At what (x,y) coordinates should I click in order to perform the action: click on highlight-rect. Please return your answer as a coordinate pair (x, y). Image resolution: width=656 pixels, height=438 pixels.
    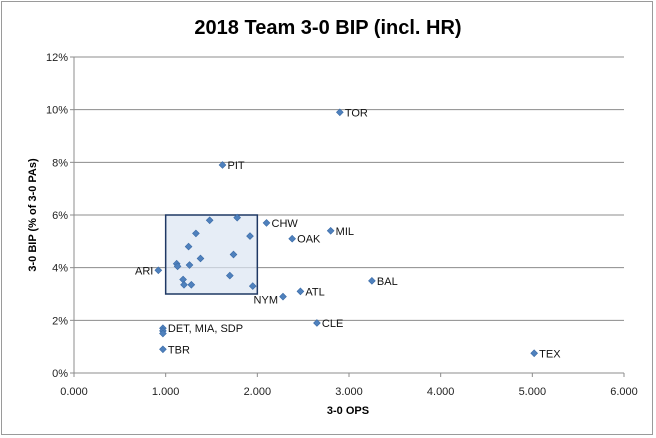
    Looking at the image, I should click on (211, 254).